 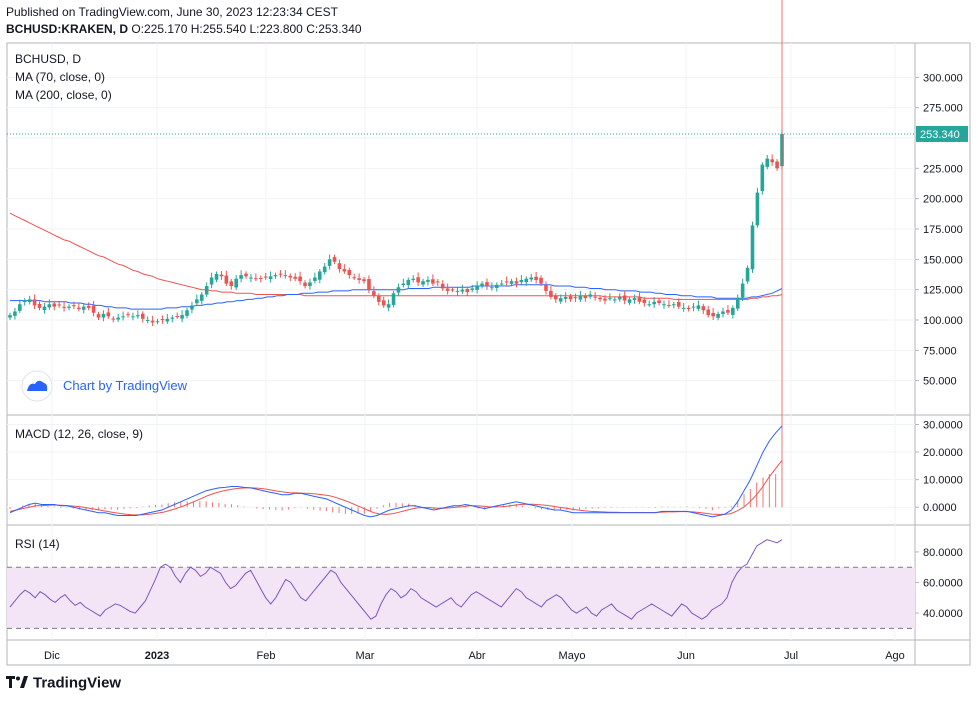 What do you see at coordinates (943, 426) in the screenshot?
I see `y-tick-label: 30.0000` at bounding box center [943, 426].